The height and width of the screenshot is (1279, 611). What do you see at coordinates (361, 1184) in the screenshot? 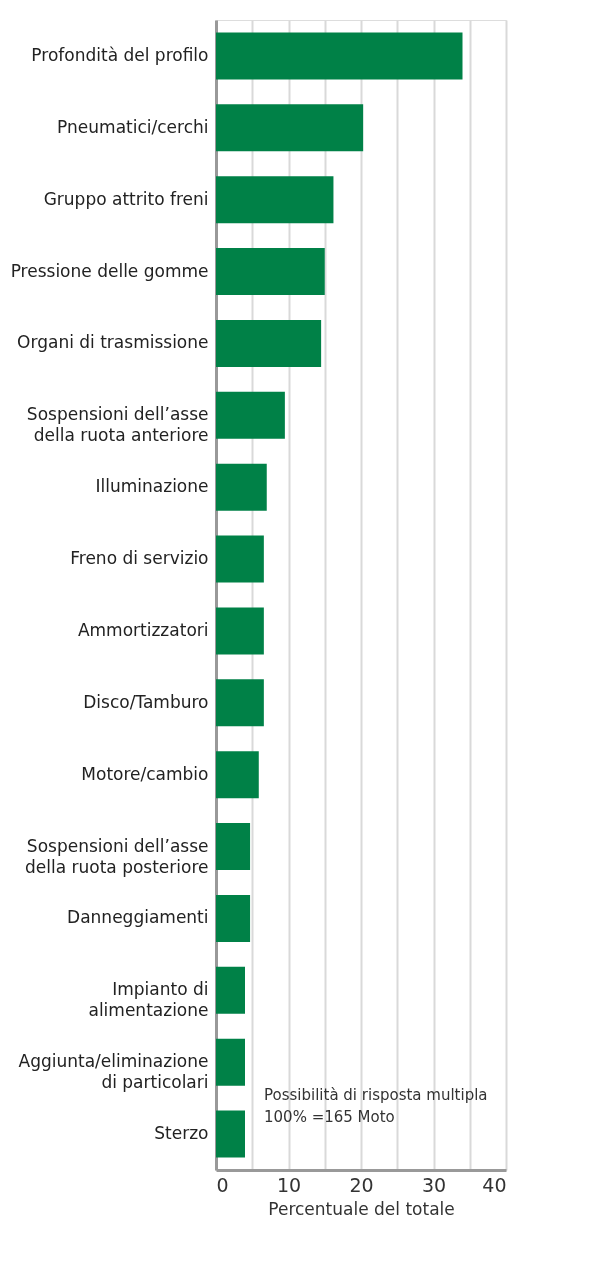
I see `x-tick-label: 20` at bounding box center [361, 1184].